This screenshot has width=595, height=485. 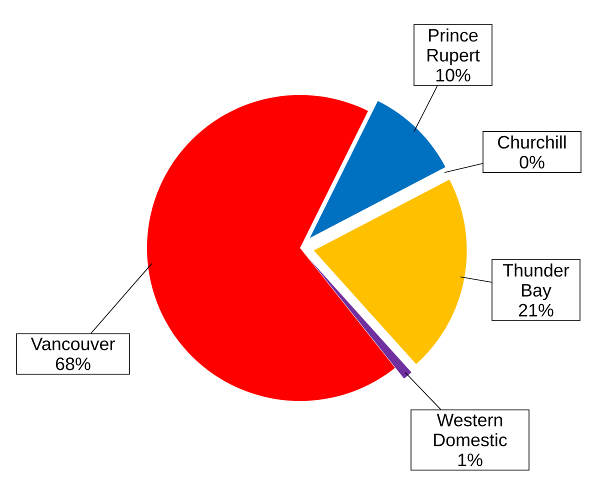 I want to click on slice-label: Western Domestic, so click(x=470, y=430).